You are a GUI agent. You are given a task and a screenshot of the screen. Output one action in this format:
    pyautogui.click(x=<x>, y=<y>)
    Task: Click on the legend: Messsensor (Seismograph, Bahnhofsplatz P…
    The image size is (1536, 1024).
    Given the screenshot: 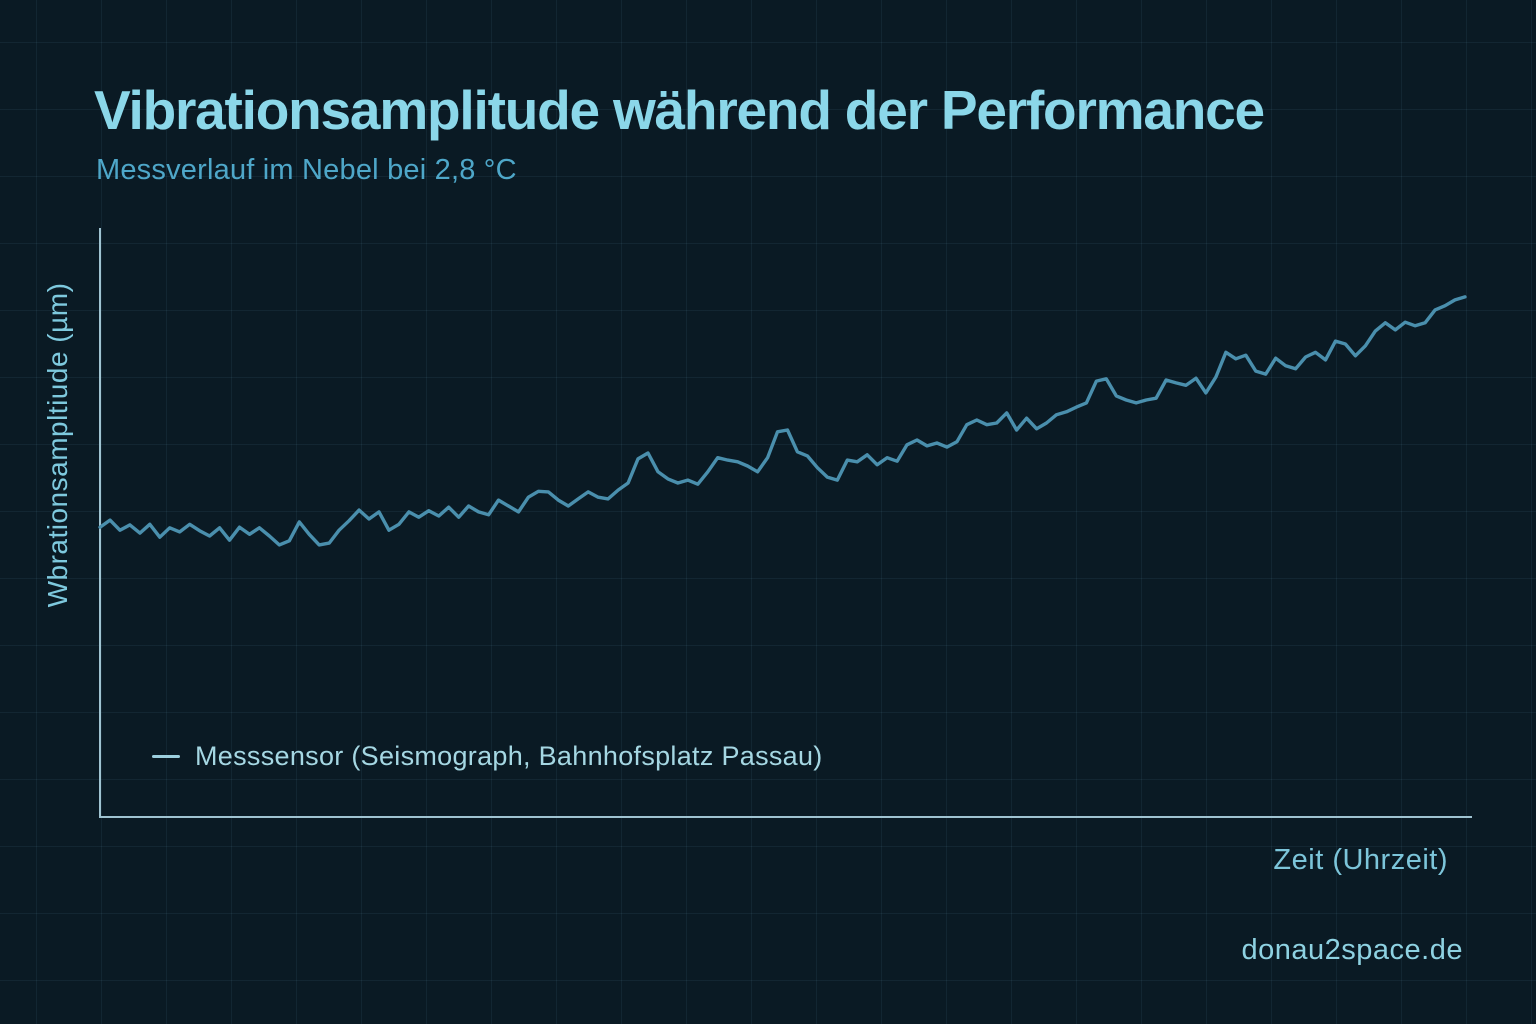 What is the action you would take?
    pyautogui.click(x=487, y=756)
    